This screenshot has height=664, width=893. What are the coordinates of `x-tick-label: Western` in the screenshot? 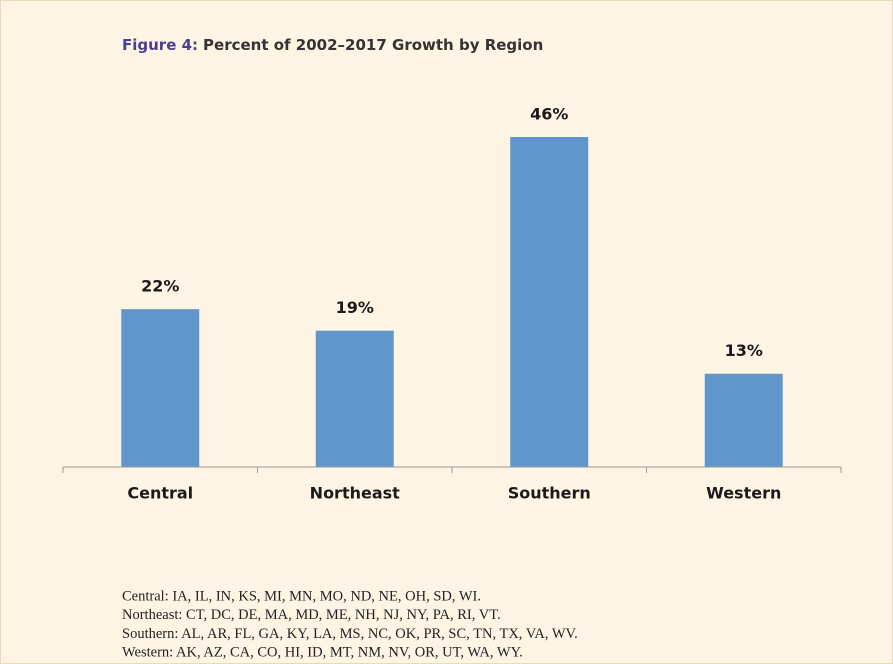 It's located at (743, 493).